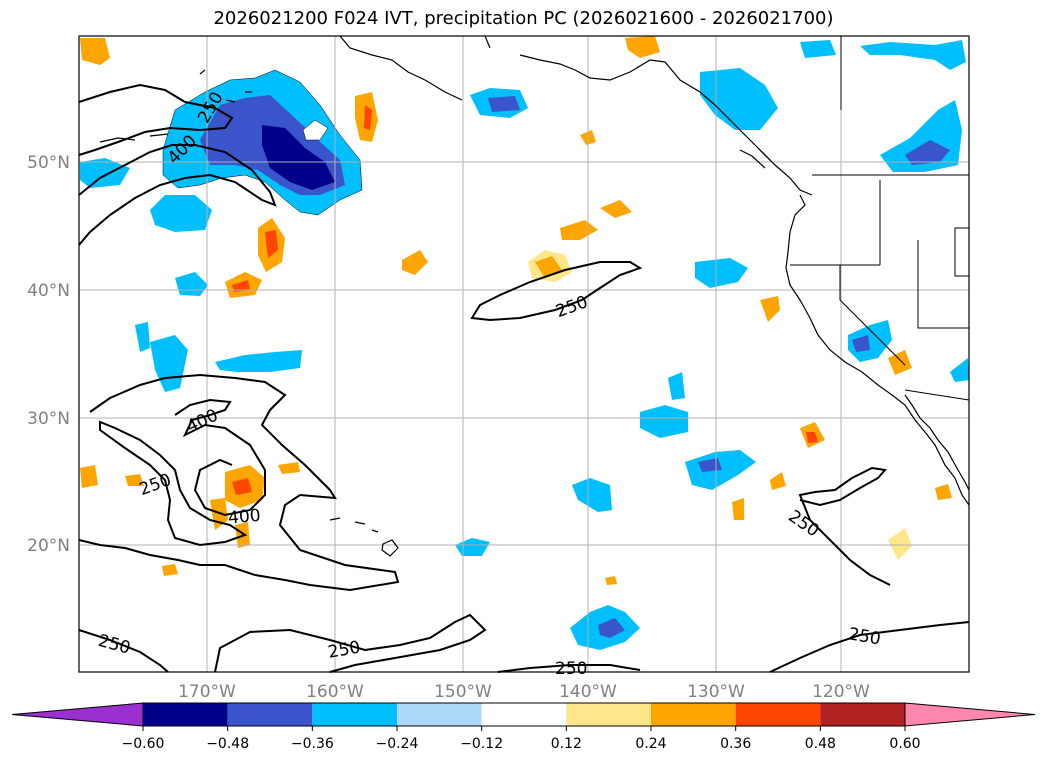  Describe the element at coordinates (142, 337) in the screenshot. I see `precip-neg-pac3` at that location.